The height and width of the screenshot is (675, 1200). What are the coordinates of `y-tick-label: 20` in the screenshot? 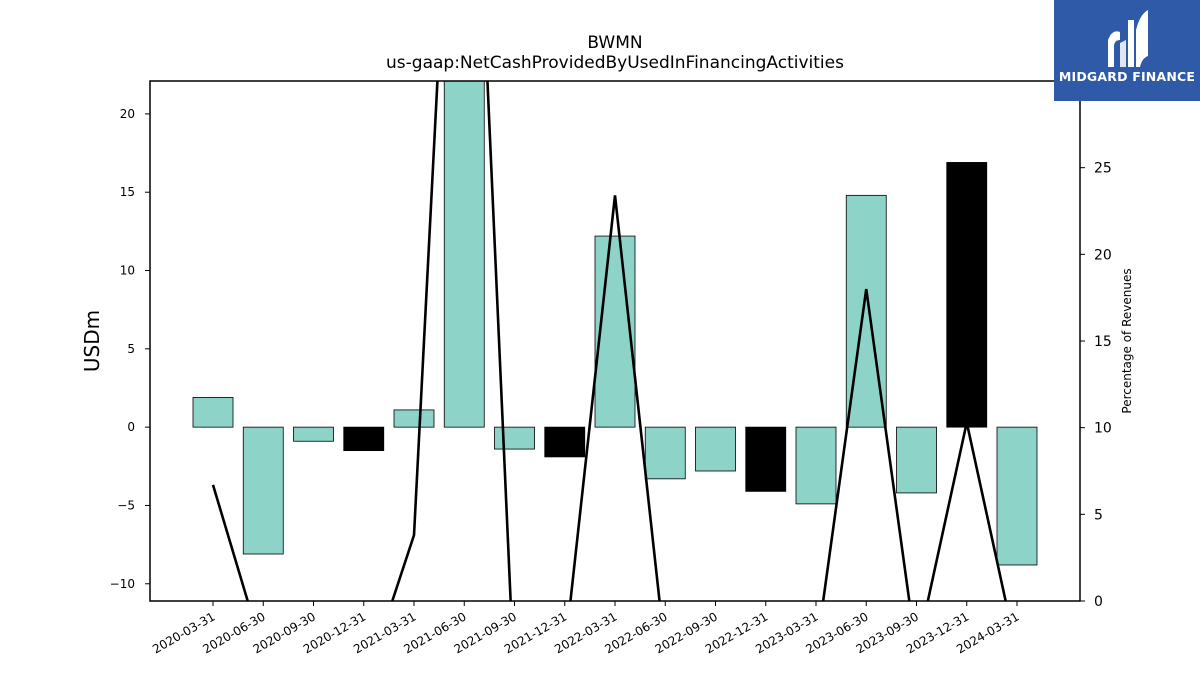 It's located at (127, 114).